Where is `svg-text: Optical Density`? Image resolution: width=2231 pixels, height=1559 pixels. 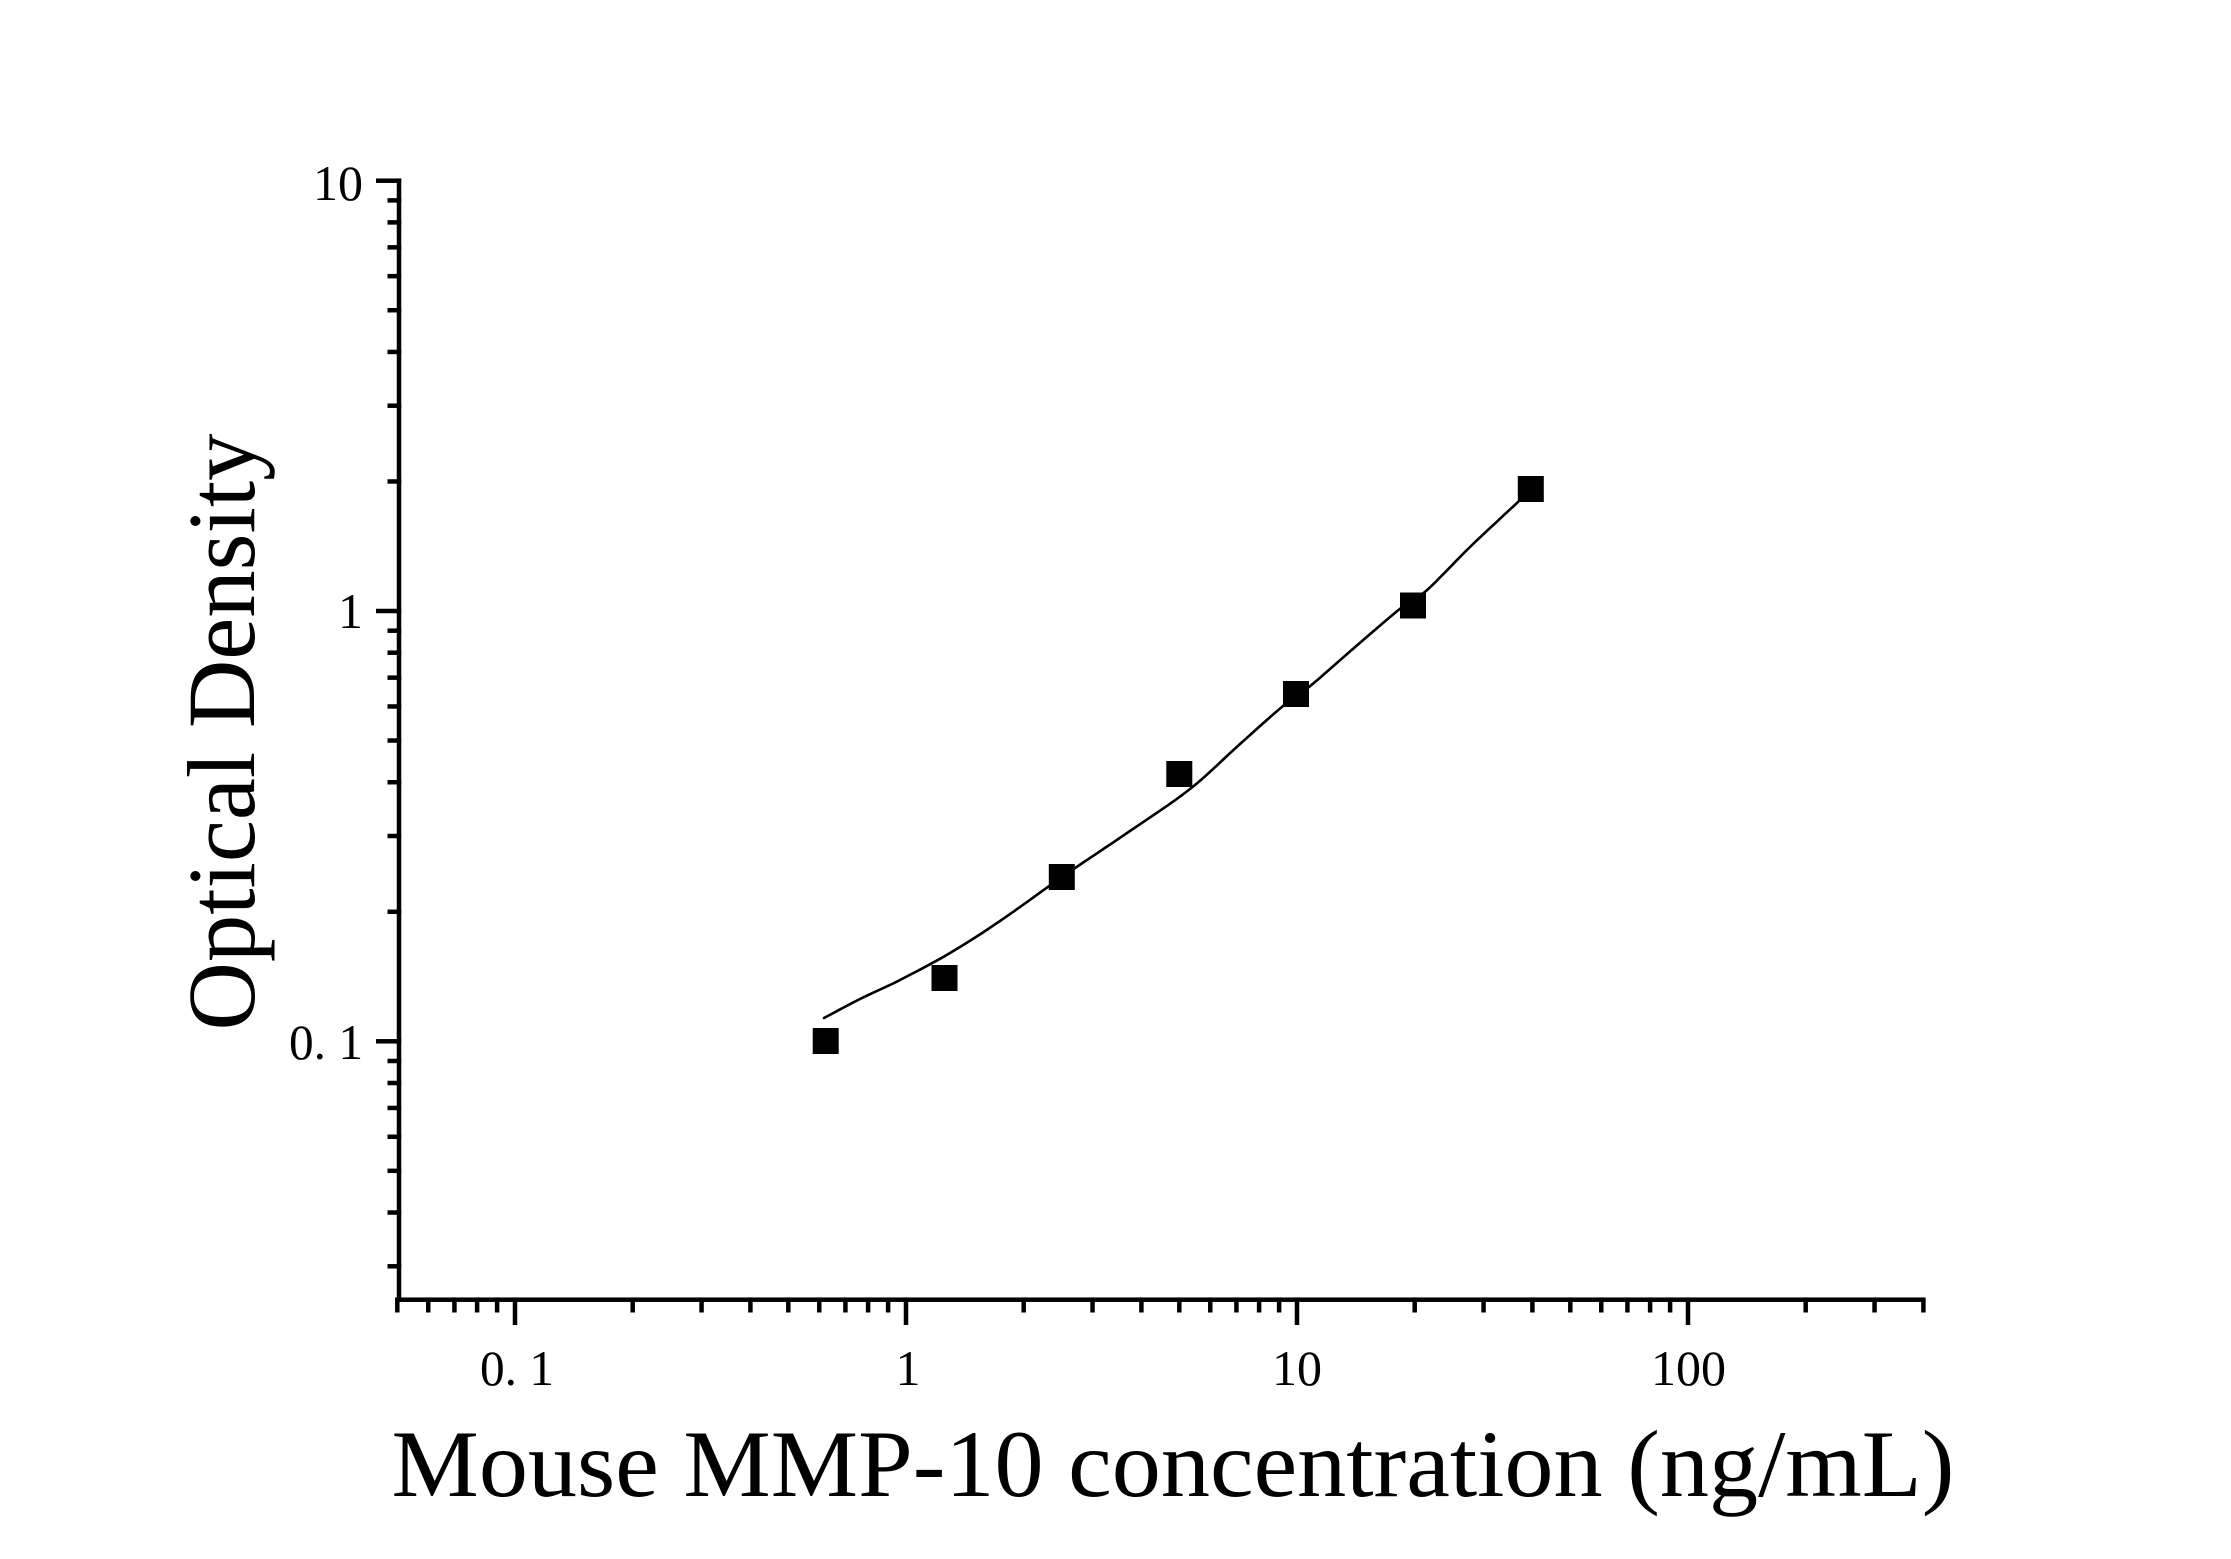 svg-text: Optical Density is located at coordinates (221, 732).